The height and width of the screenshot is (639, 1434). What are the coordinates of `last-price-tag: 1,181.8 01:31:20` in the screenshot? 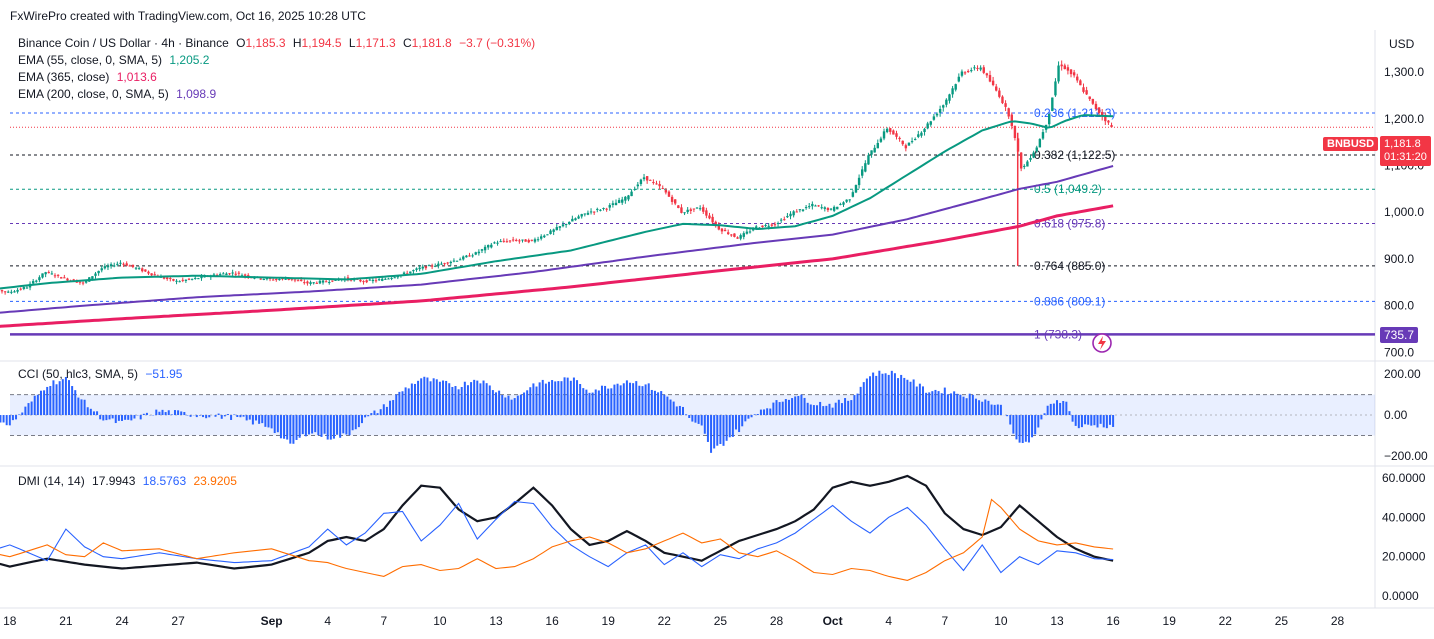 It's located at (1405, 151).